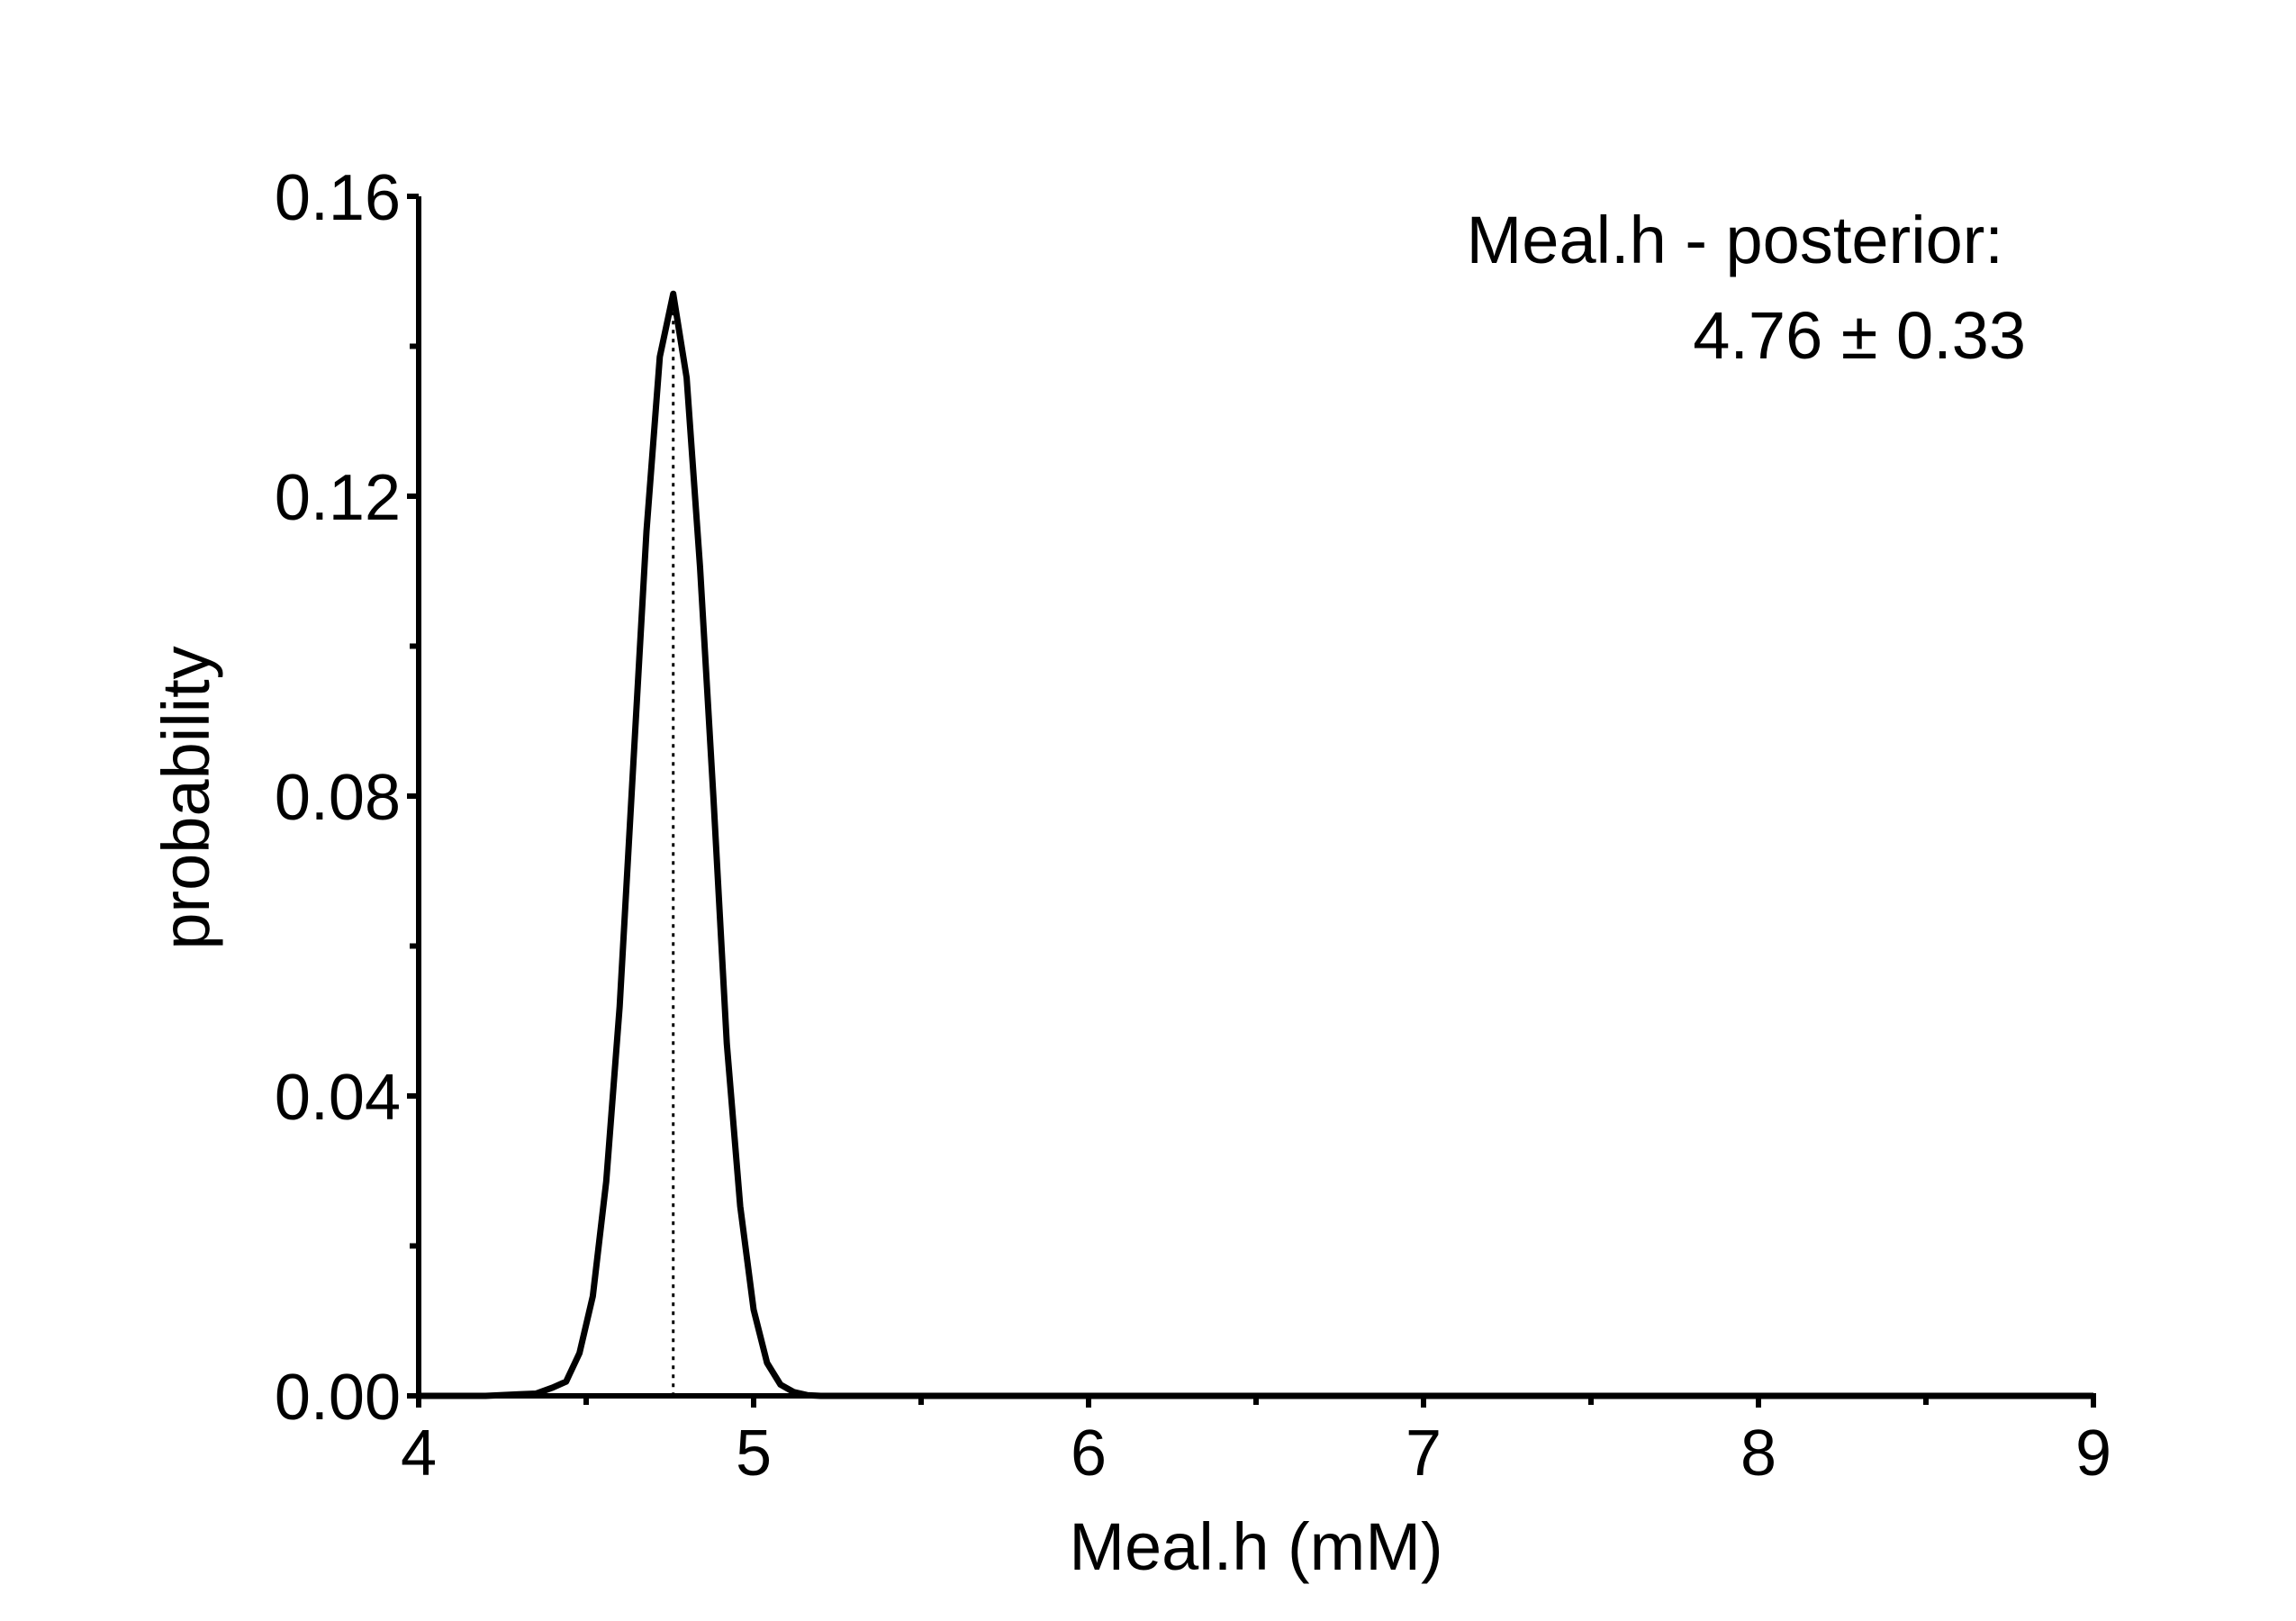  I want to click on x-tick-label: 5, so click(754, 1453).